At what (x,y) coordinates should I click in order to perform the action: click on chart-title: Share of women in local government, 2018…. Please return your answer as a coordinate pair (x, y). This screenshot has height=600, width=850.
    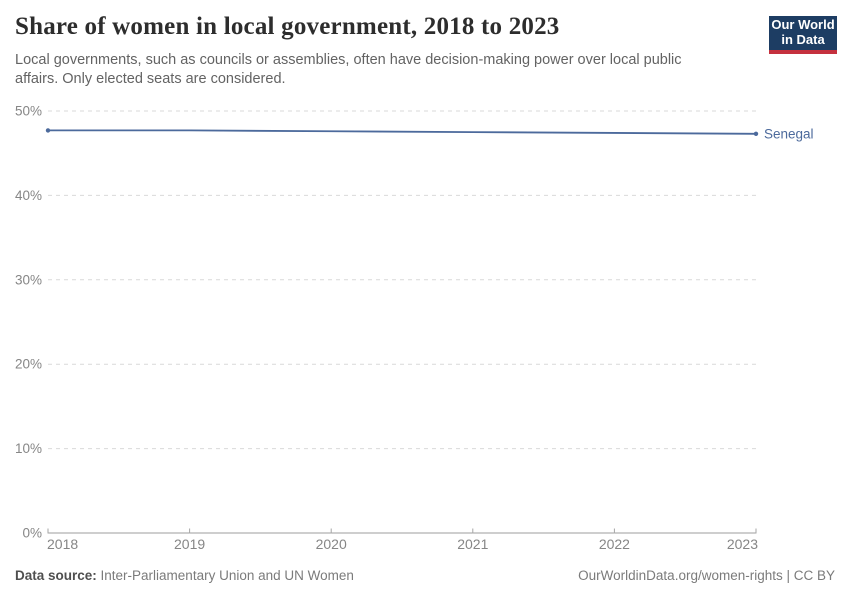
    Looking at the image, I should click on (287, 26).